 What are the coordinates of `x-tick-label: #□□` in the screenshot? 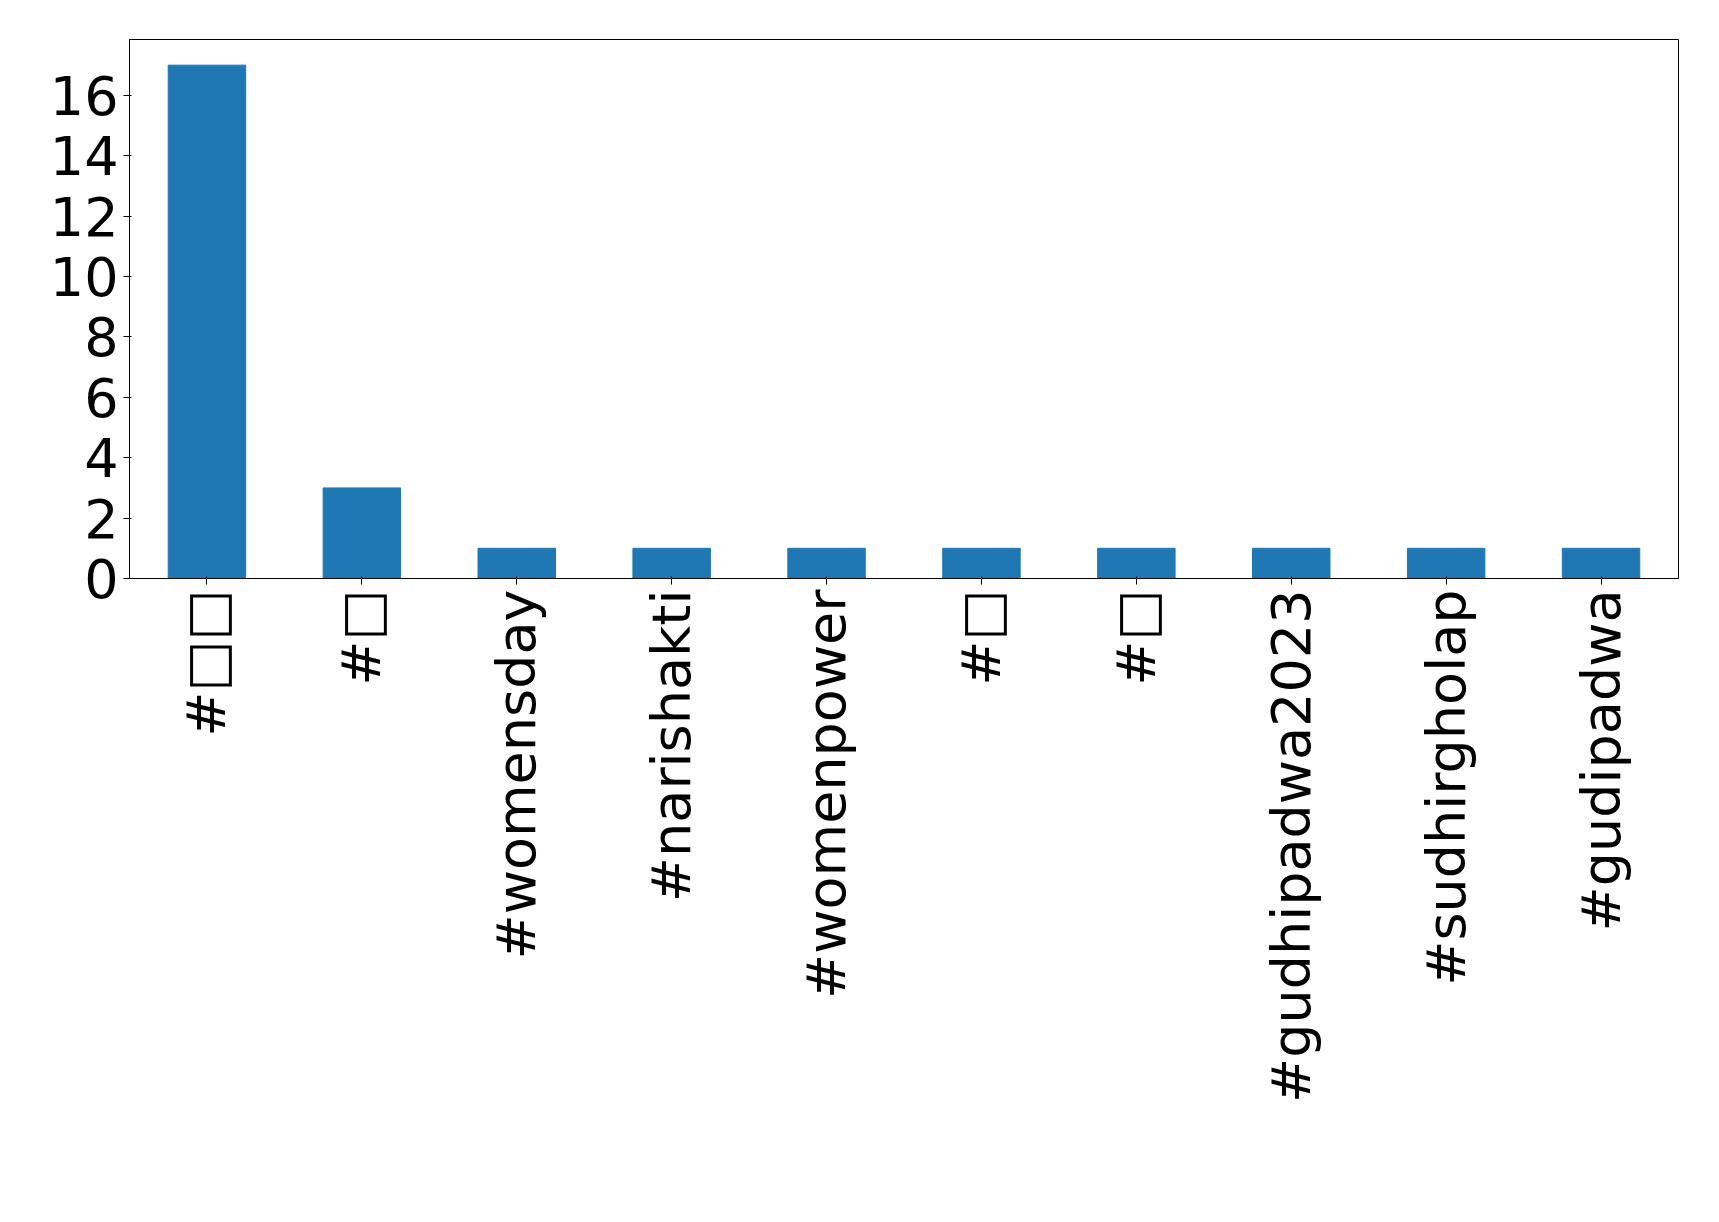 It's located at (207, 663).